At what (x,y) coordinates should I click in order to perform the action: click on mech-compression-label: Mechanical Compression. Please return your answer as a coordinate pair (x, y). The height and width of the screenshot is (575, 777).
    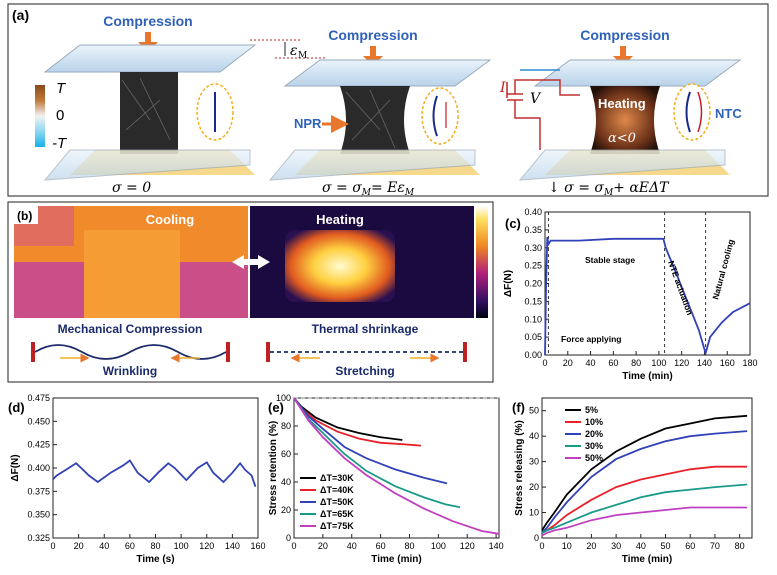
    Looking at the image, I should click on (130, 329).